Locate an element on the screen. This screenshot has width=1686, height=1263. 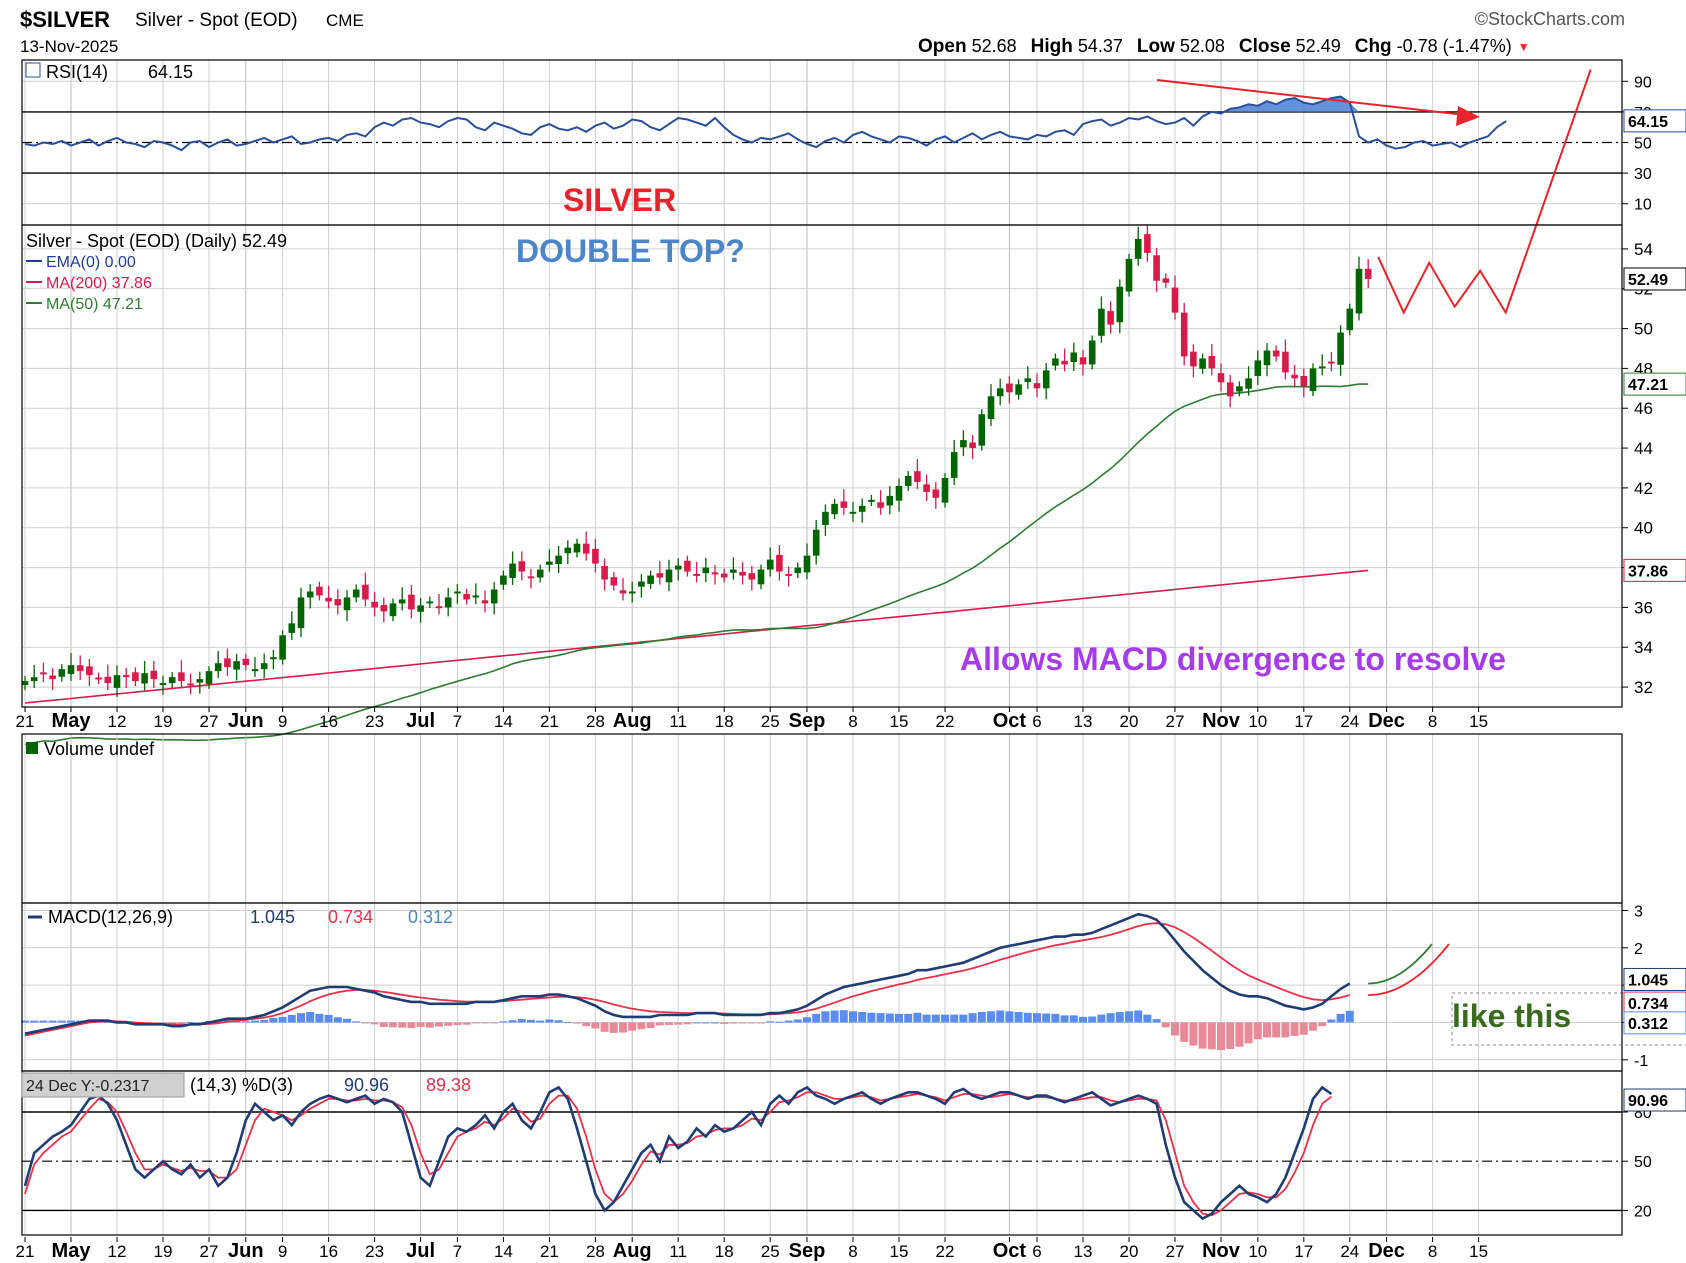
x-tick-label: 11 is located at coordinates (678, 721).